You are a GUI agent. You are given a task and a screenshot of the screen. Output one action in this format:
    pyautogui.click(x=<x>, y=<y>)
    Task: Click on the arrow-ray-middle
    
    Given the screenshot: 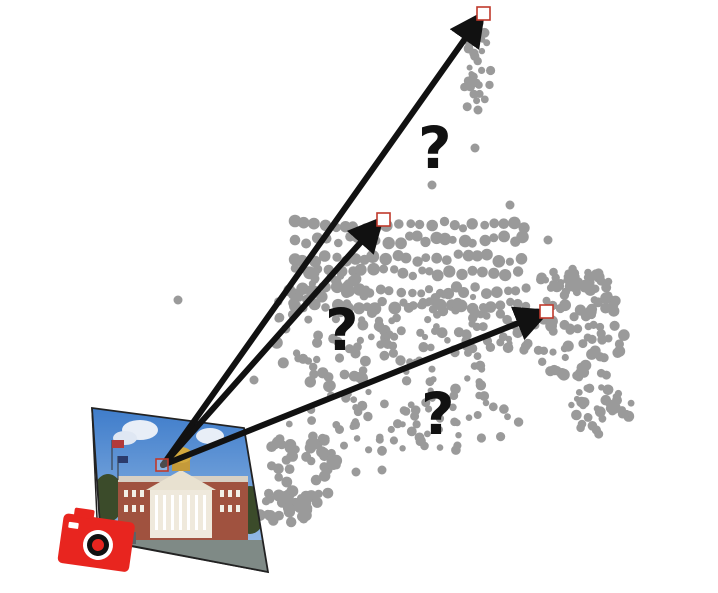 What is the action you would take?
    pyautogui.click(x=272, y=341)
    